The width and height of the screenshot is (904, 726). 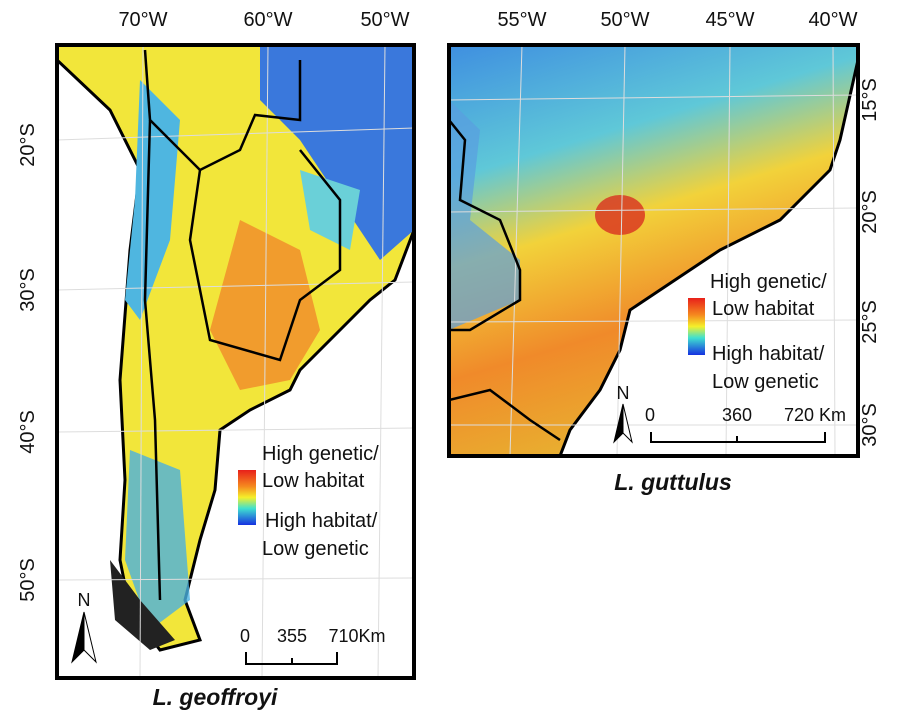 What do you see at coordinates (267, 20) in the screenshot?
I see `longitude-label: 60°W` at bounding box center [267, 20].